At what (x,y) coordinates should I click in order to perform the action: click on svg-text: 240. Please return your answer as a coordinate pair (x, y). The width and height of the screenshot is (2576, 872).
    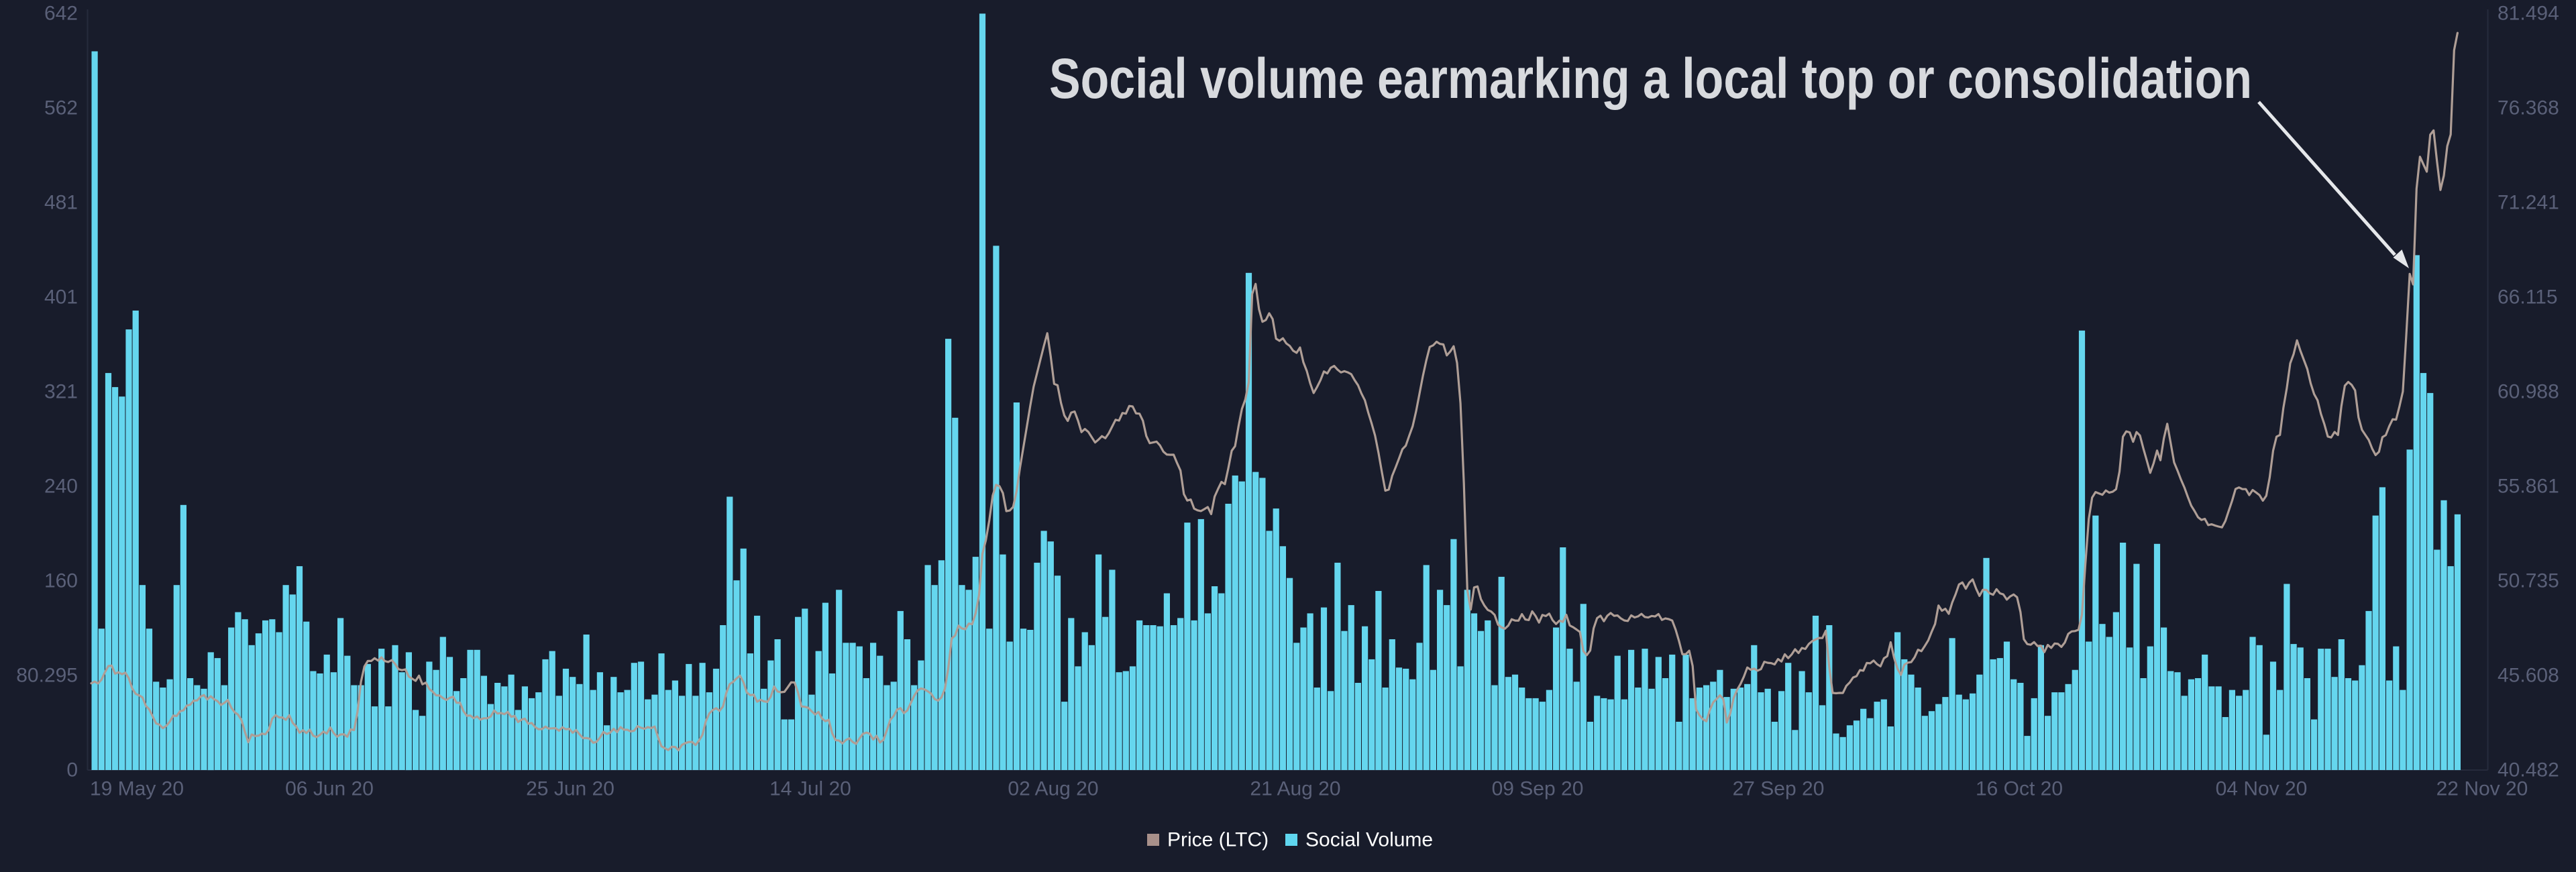
    Looking at the image, I should click on (61, 487).